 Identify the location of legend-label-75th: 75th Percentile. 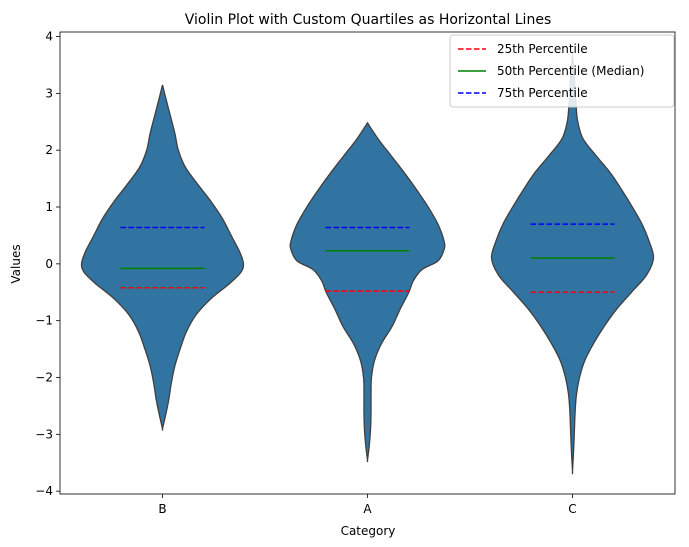
(542, 93).